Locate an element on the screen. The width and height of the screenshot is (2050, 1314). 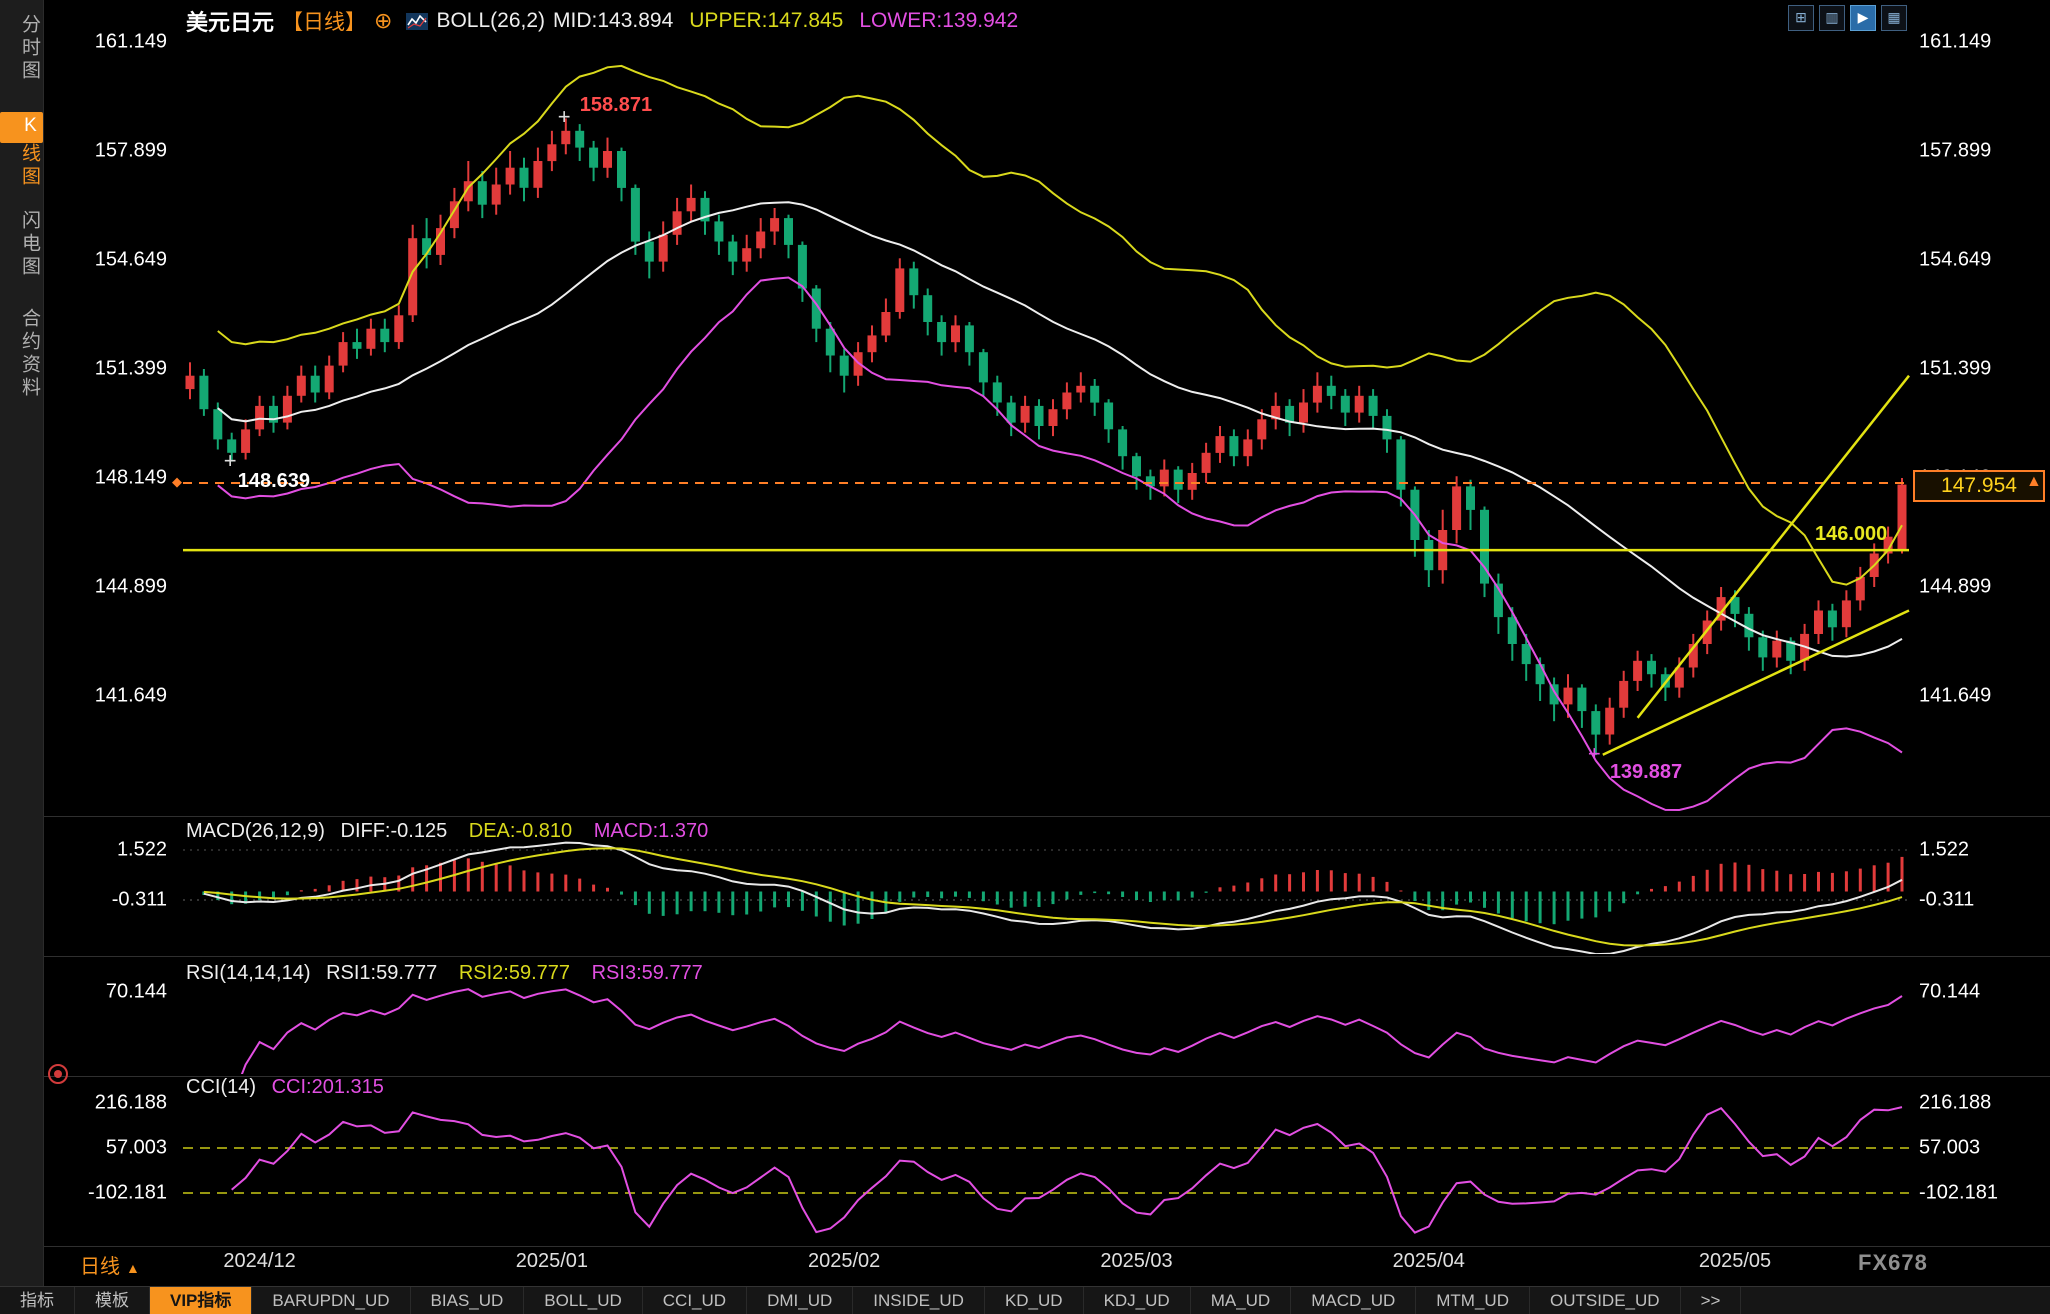
toolbar-tab-KDJ_UD: KDJ_UD is located at coordinates (1137, 1300).